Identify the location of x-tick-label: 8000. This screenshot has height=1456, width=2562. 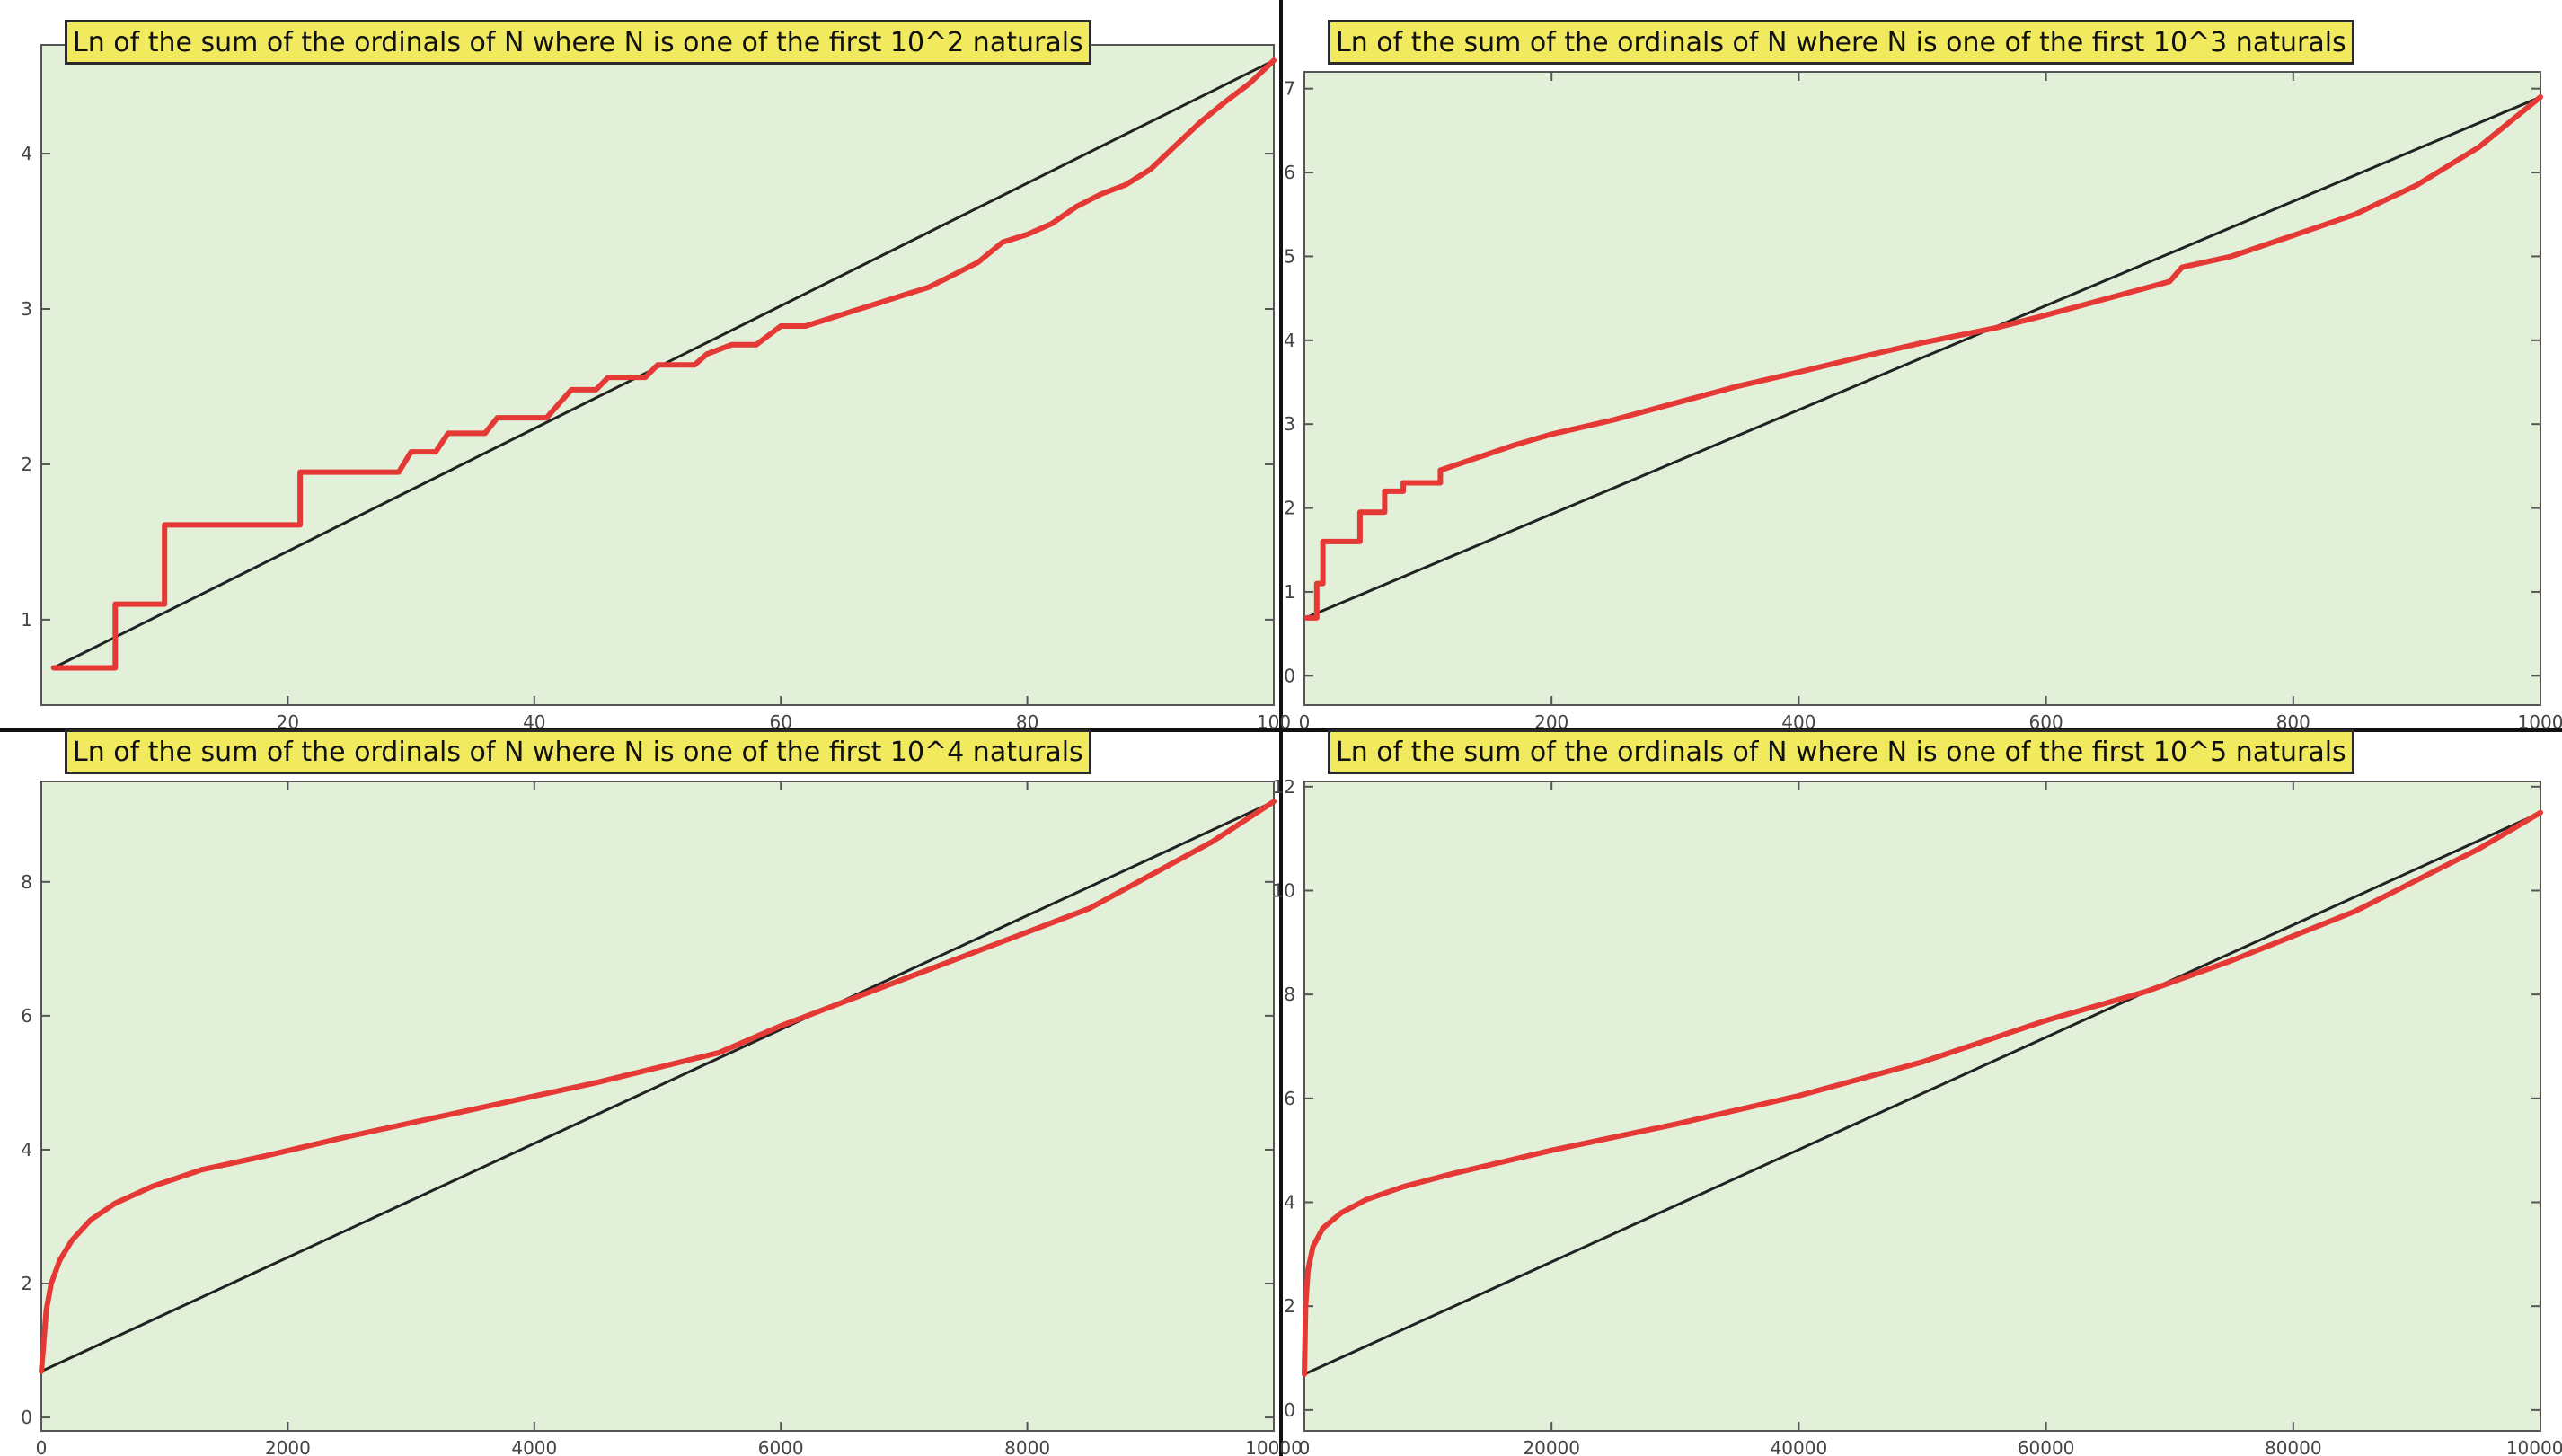
(1027, 1446).